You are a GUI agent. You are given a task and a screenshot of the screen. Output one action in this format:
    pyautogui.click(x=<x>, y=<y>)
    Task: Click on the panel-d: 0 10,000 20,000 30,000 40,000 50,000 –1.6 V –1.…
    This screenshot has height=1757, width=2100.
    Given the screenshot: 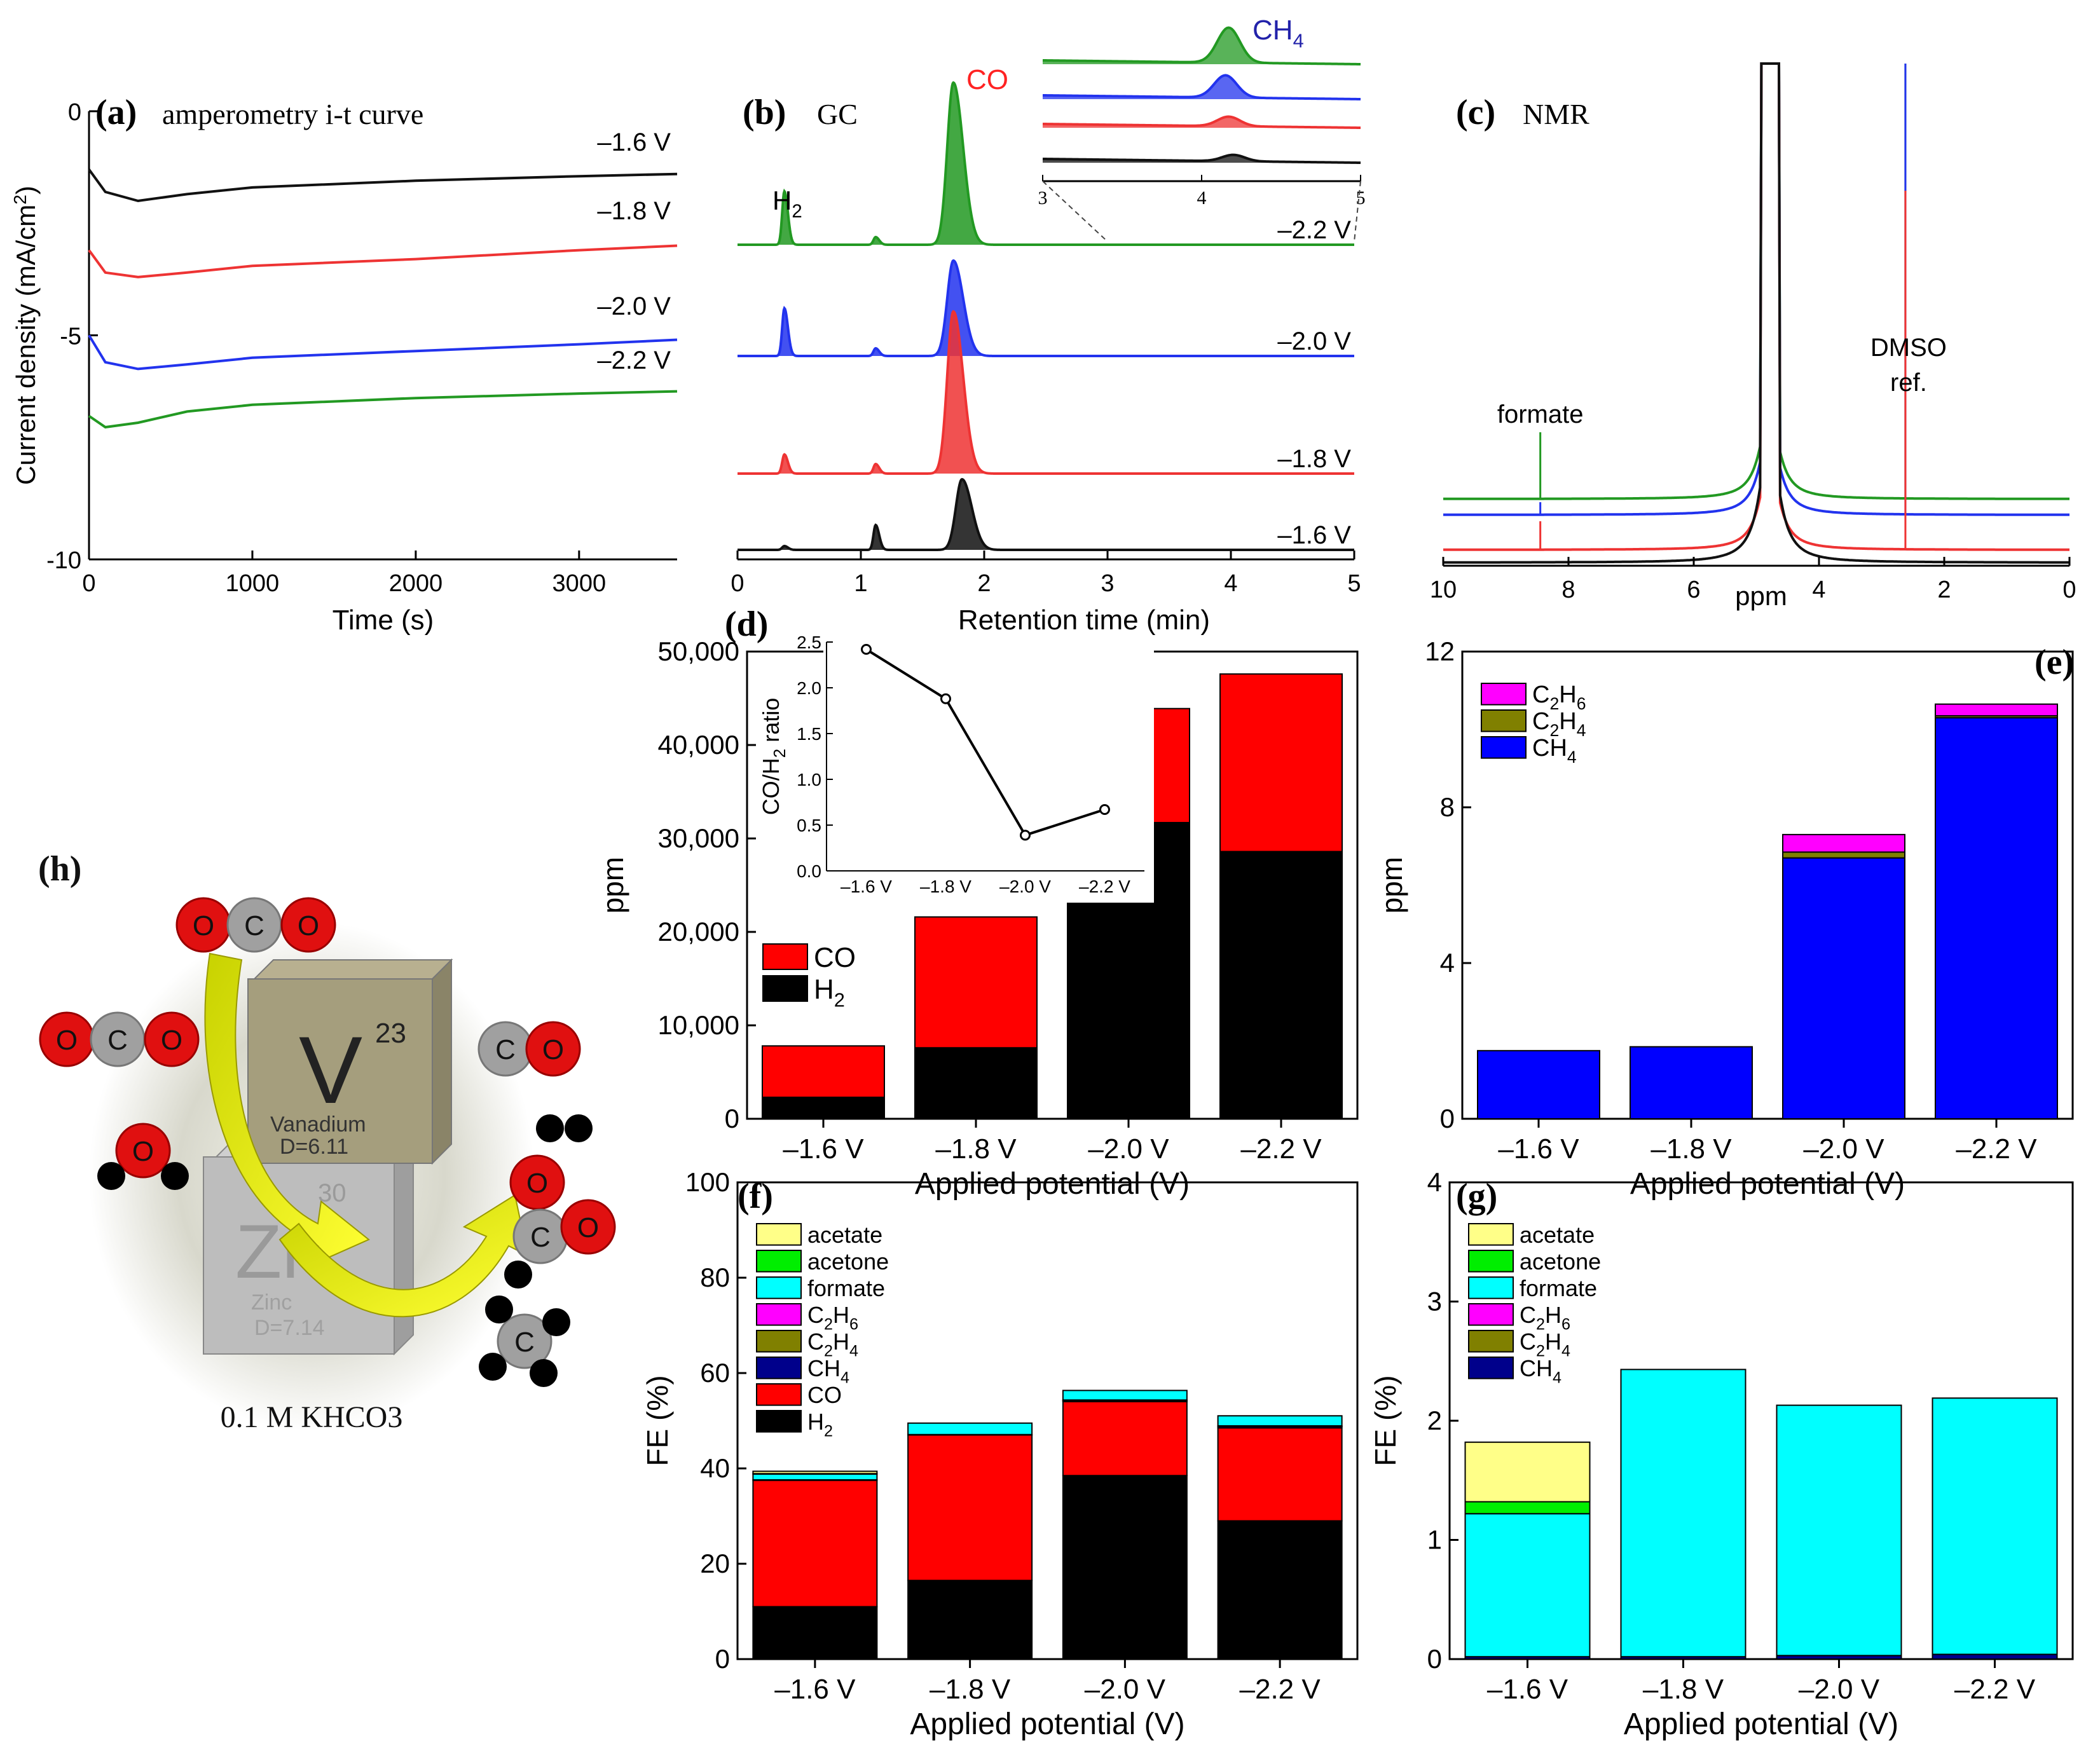 What is the action you would take?
    pyautogui.click(x=977, y=903)
    